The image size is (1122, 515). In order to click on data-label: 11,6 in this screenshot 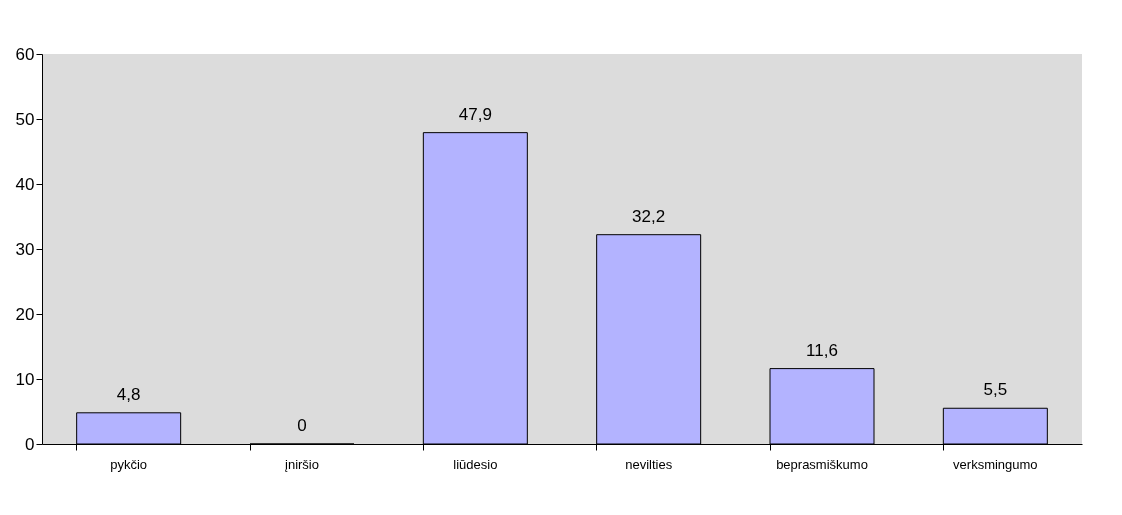, I will do `click(822, 350)`.